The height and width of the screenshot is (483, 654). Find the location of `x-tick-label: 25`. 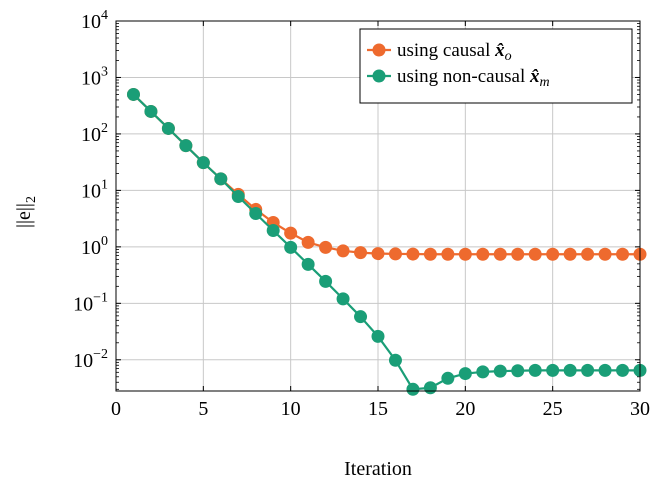

x-tick-label: 25 is located at coordinates (553, 409).